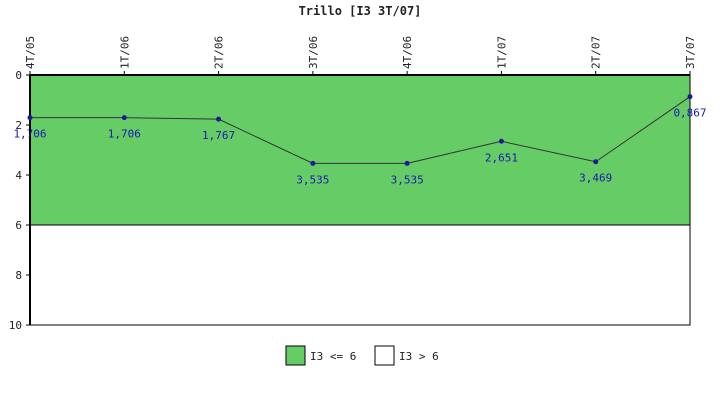  I want to click on x-tick-label: 4T/06, so click(407, 52).